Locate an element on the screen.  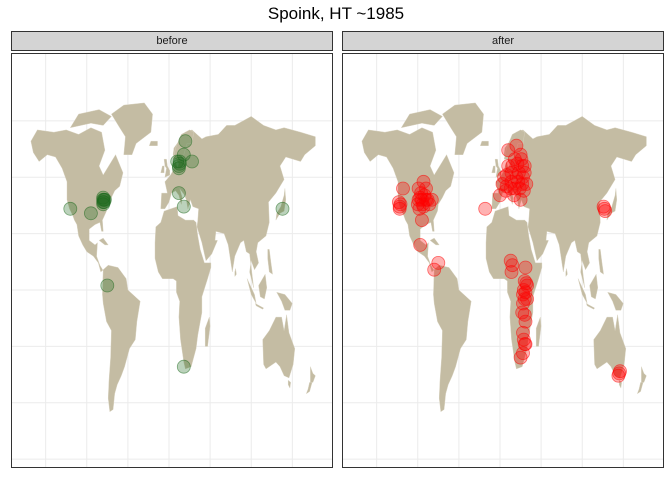
facet-strip-after: after is located at coordinates (503, 41).